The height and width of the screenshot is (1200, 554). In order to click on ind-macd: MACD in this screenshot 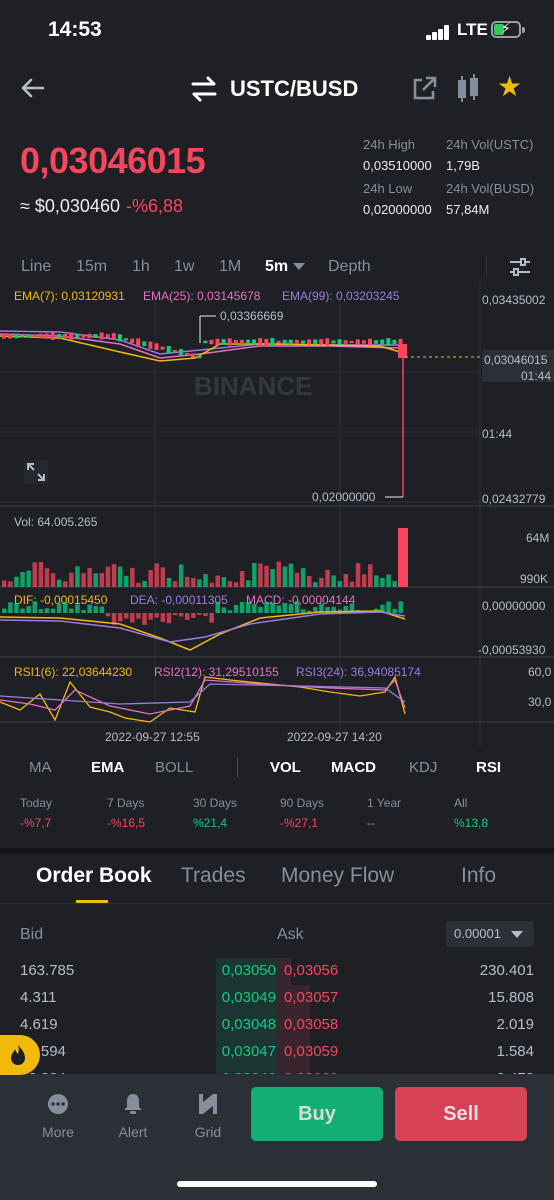, I will do `click(353, 767)`.